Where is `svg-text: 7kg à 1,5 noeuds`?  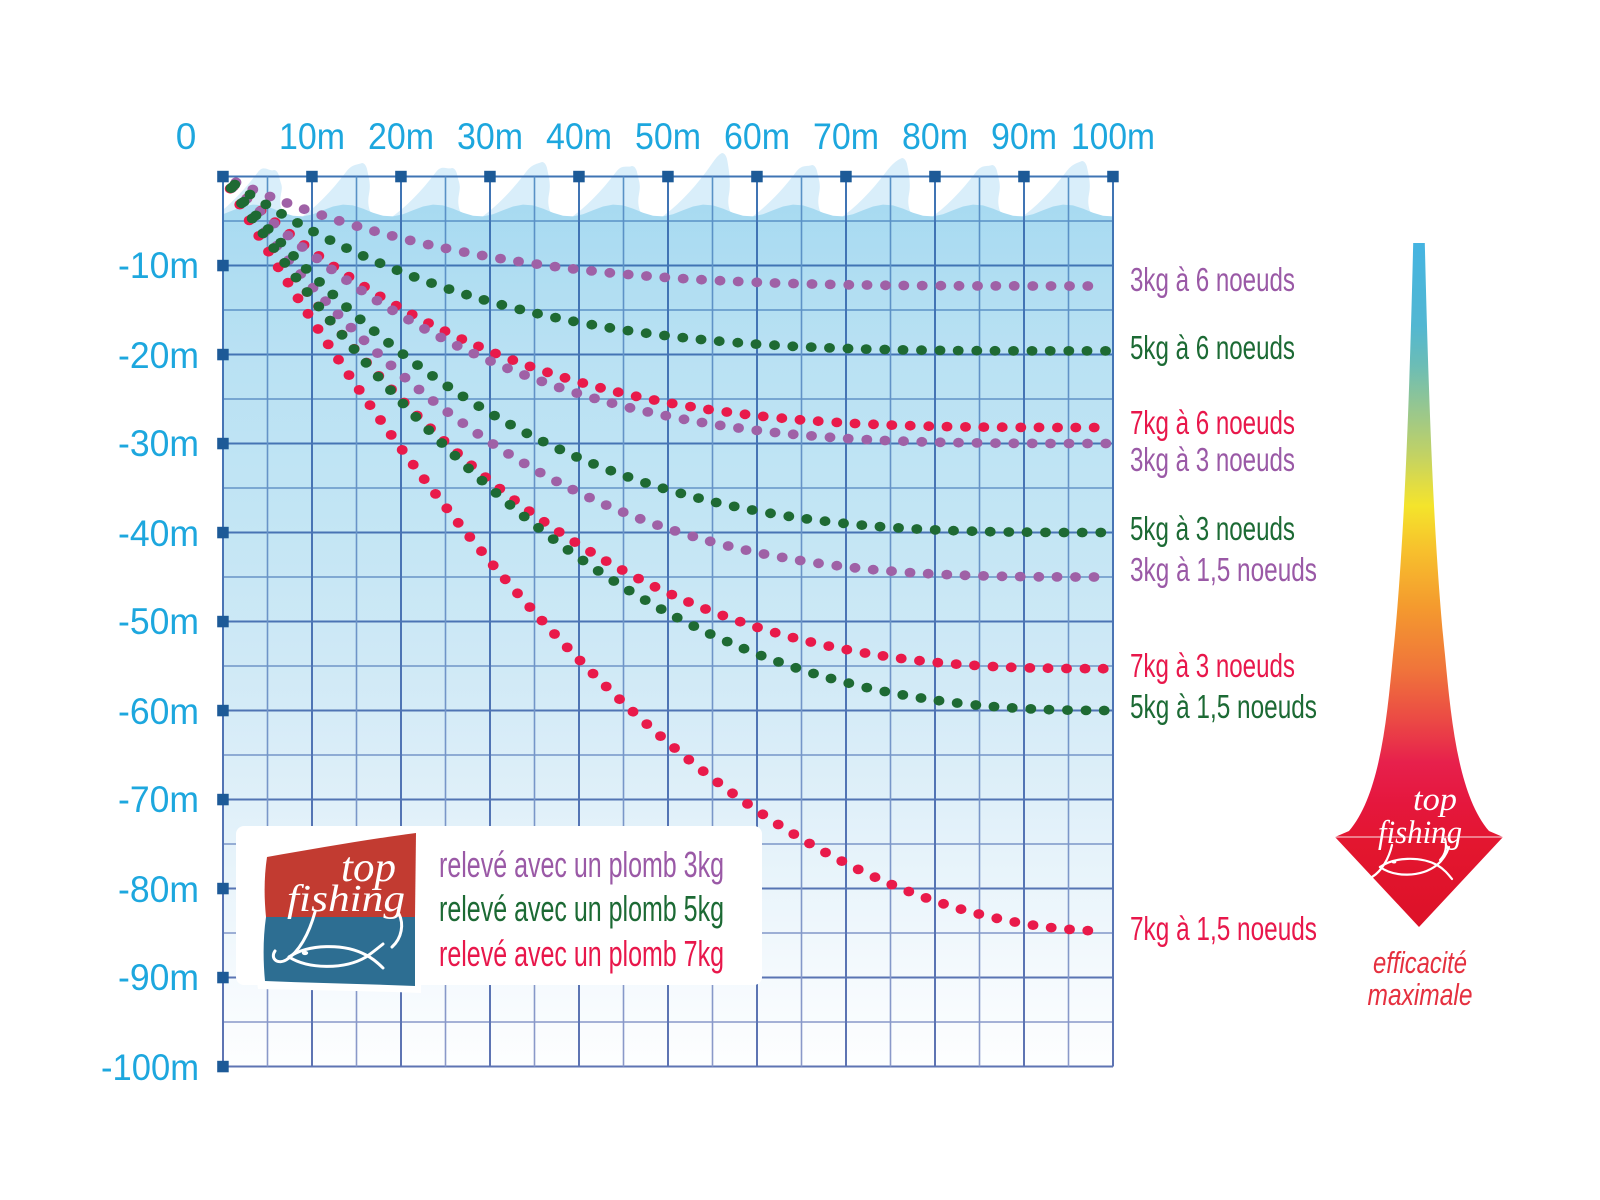 svg-text: 7kg à 1,5 noeuds is located at coordinates (1223, 928).